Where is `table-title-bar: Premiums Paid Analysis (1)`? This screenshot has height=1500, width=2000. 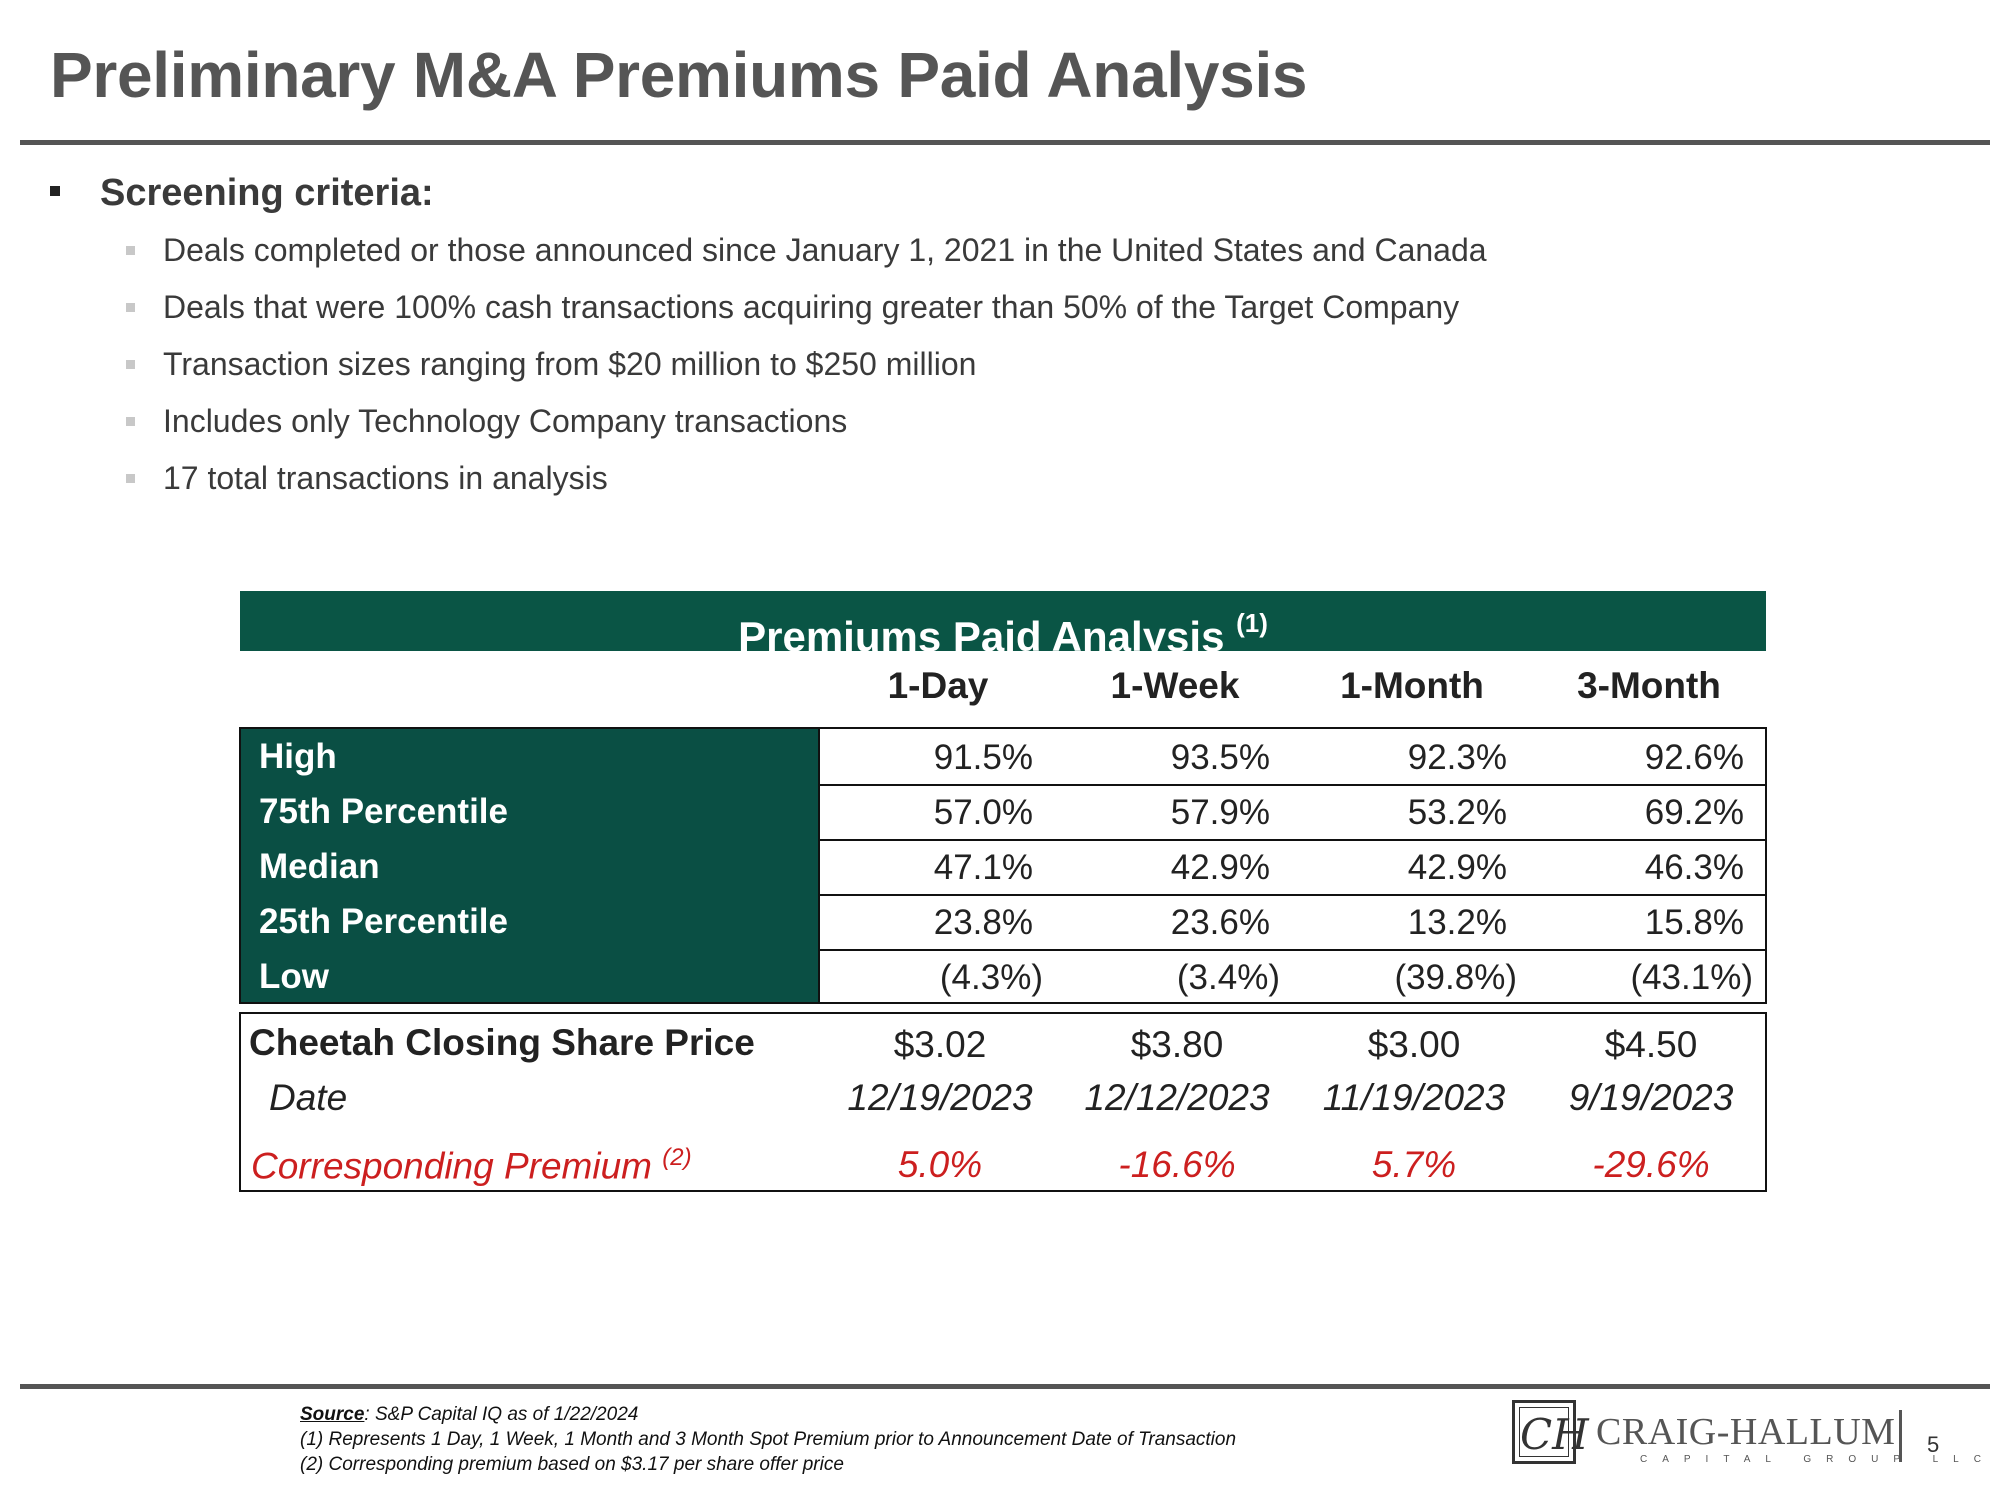
table-title-bar: Premiums Paid Analysis (1) is located at coordinates (1003, 625).